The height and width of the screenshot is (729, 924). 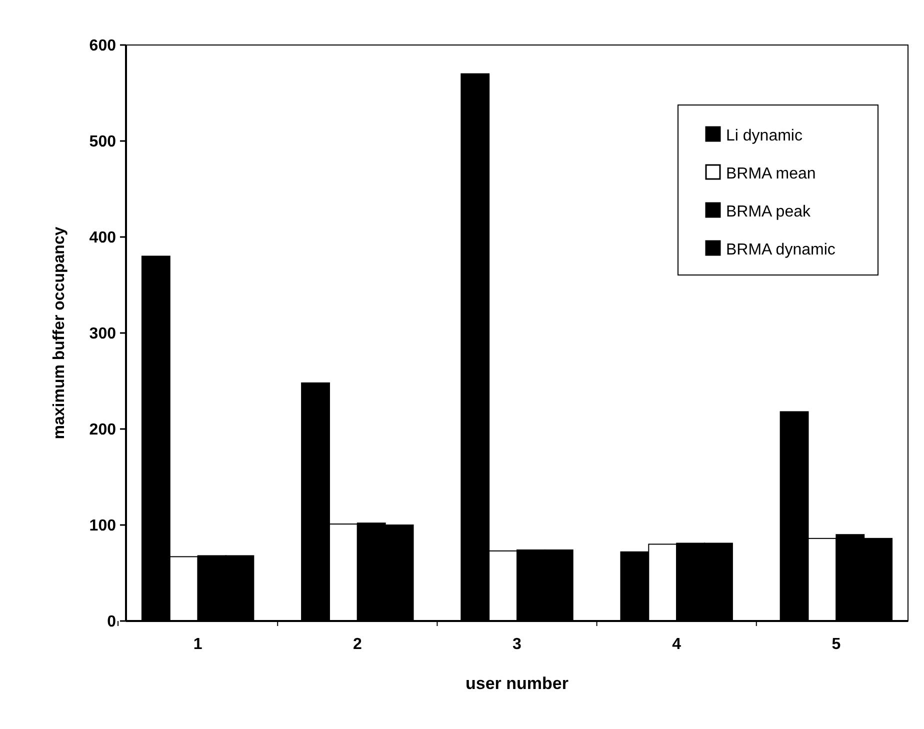 I want to click on y-tick-label: 500, so click(x=102, y=142).